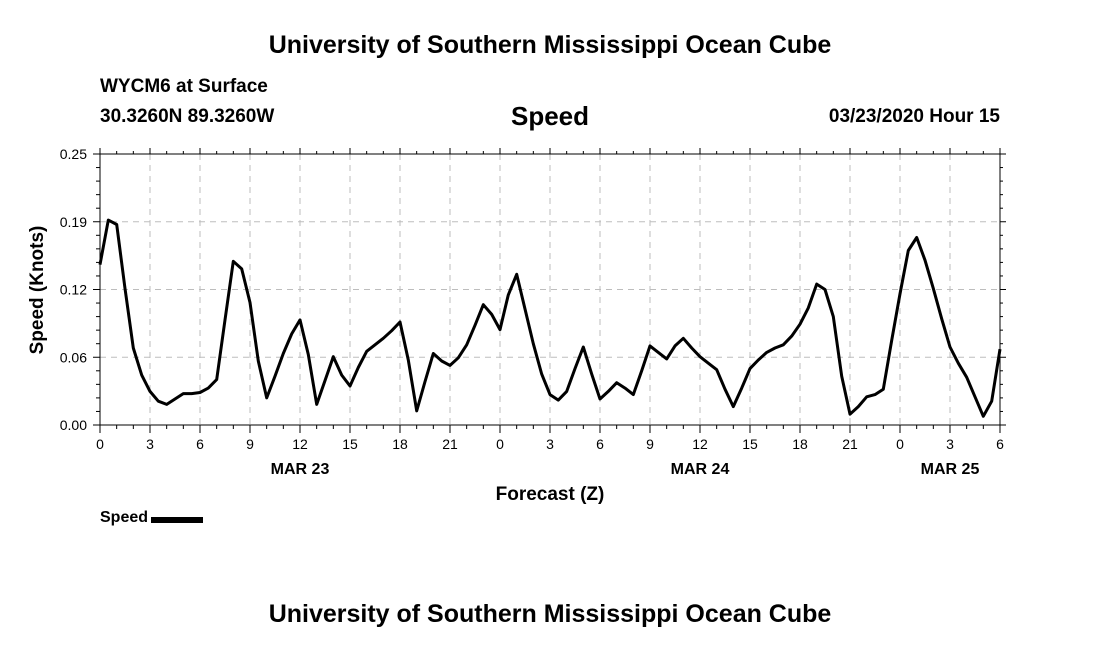  Describe the element at coordinates (73, 425) in the screenshot. I see `y-tick-label: 0.00` at that location.